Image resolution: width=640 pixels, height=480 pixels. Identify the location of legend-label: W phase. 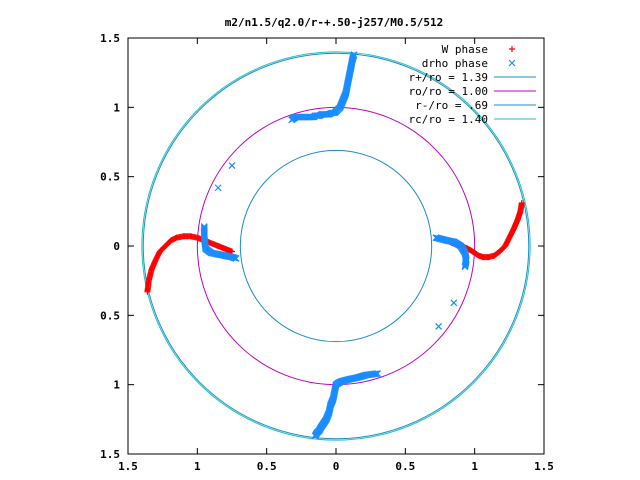
(465, 49).